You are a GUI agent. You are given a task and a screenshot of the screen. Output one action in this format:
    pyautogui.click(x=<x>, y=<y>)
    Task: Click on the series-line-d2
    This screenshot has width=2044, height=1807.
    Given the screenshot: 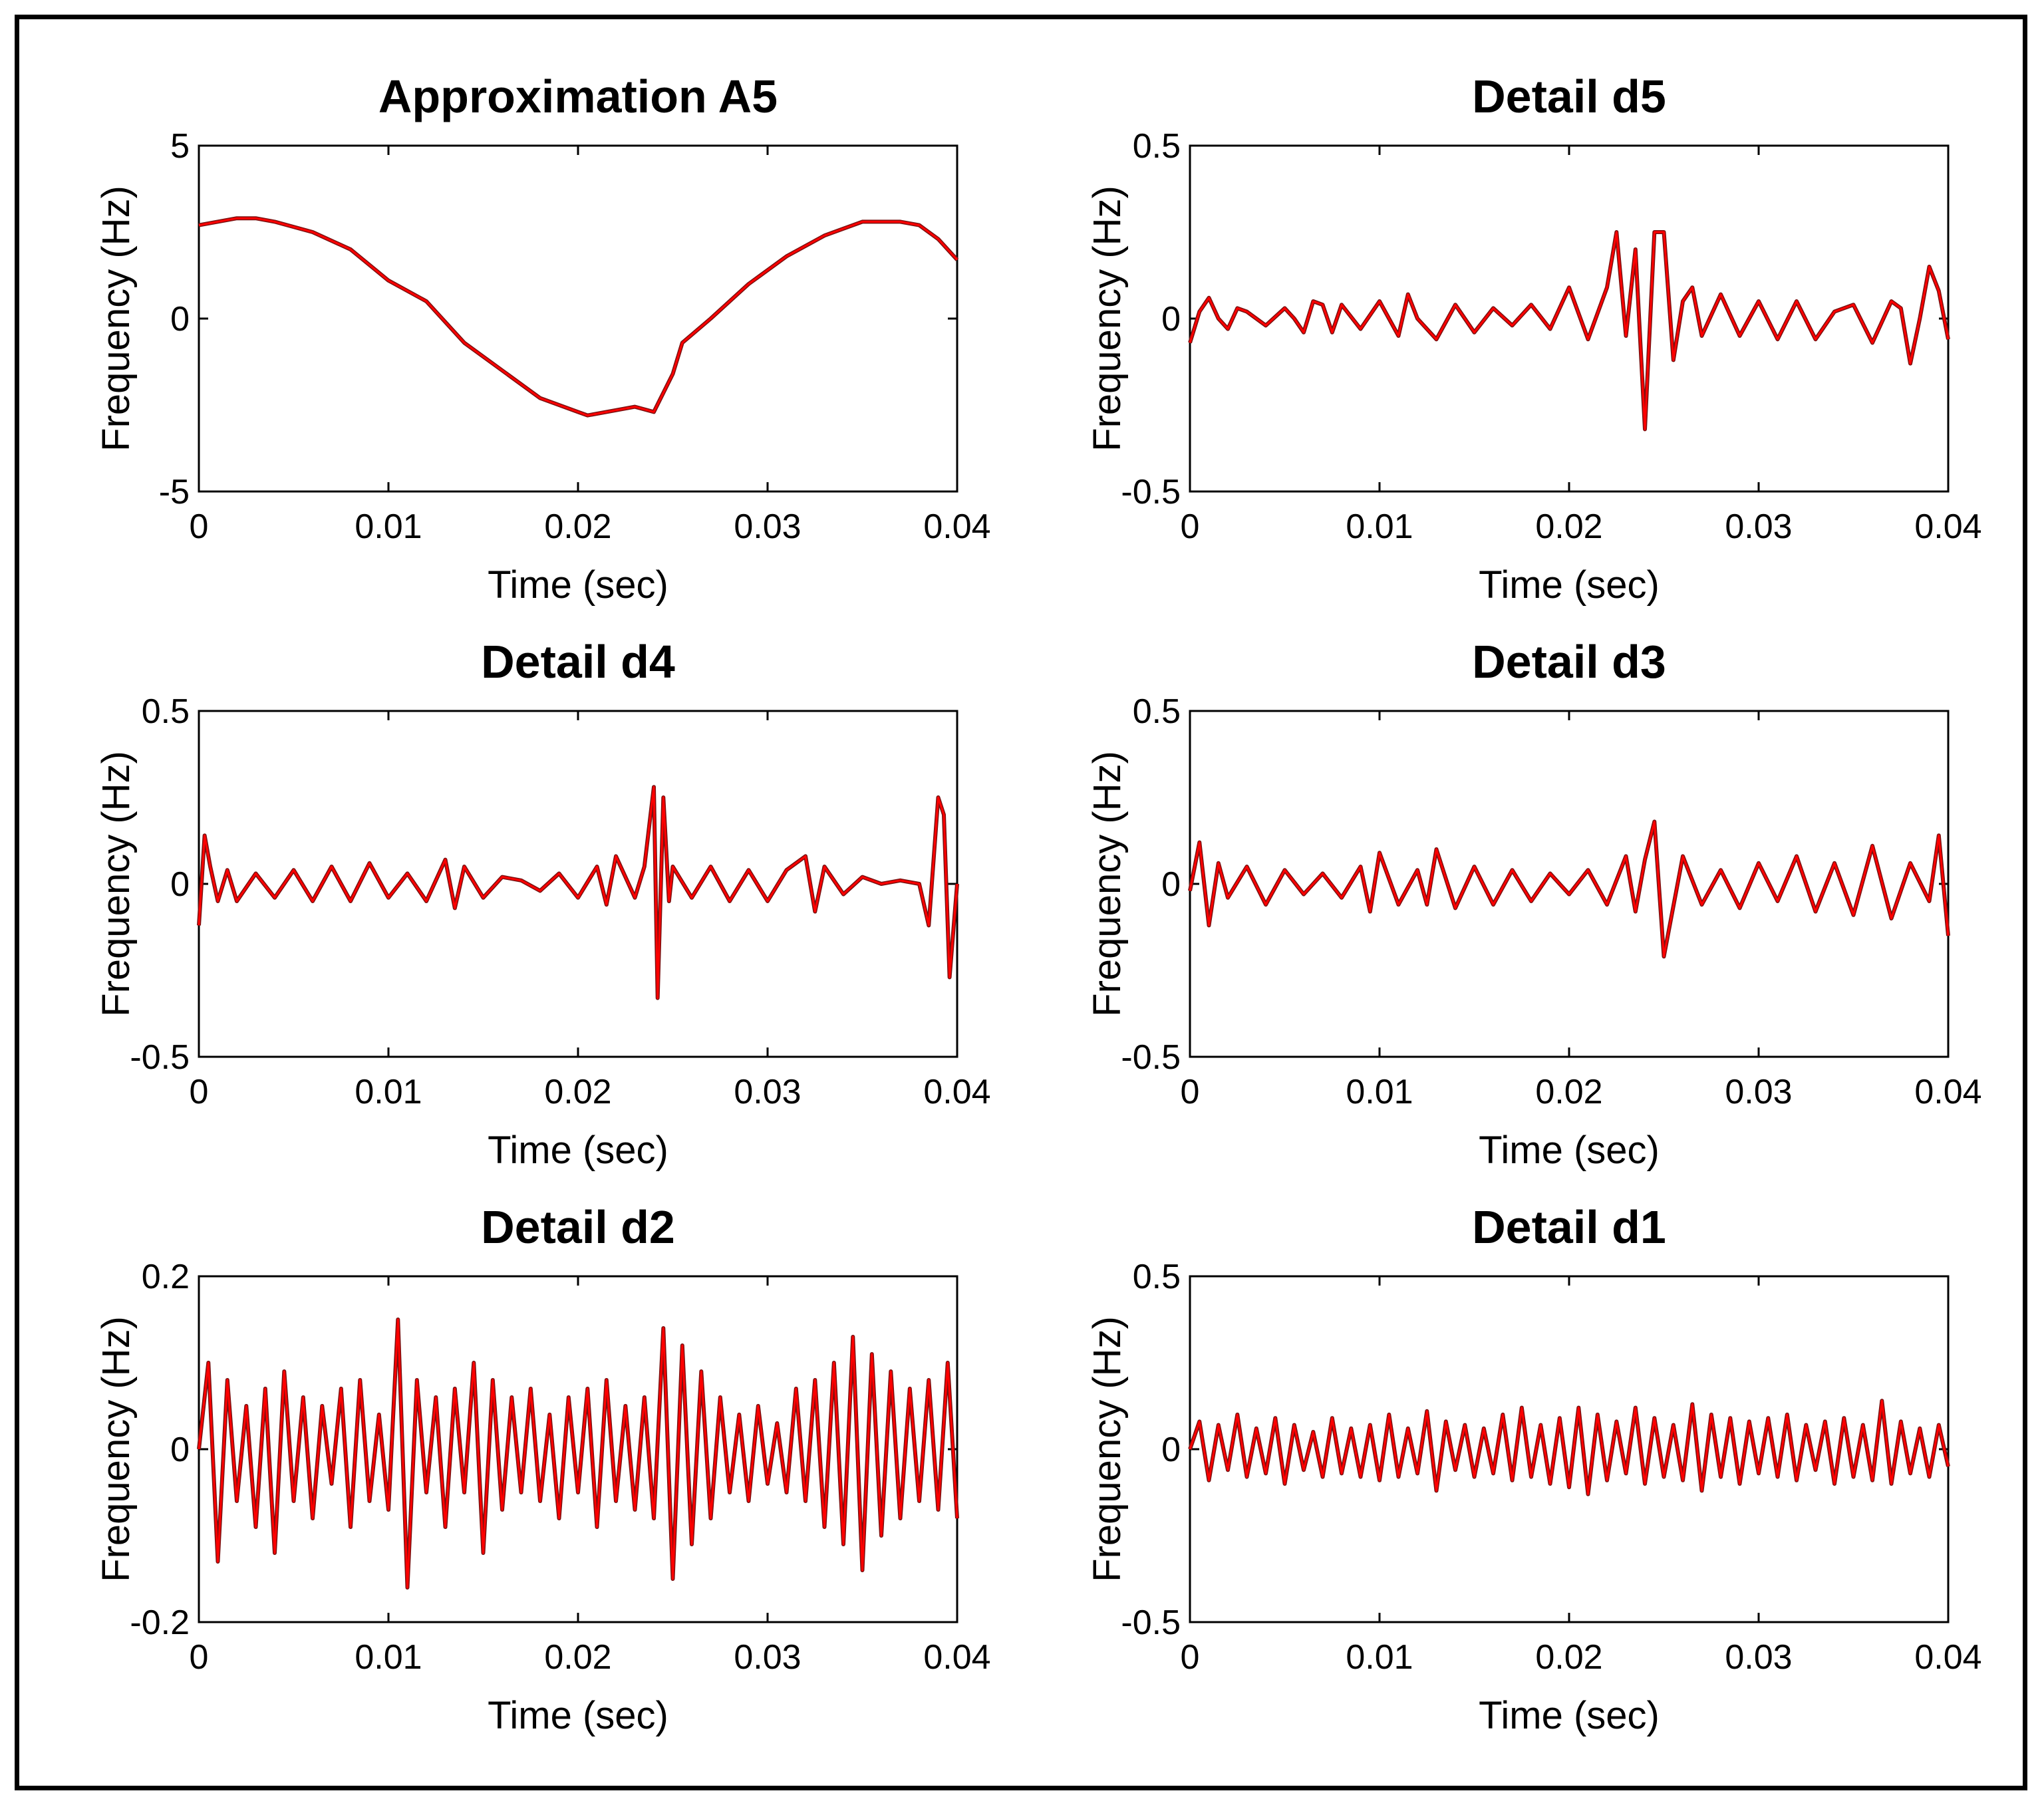 What is the action you would take?
    pyautogui.click(x=578, y=1453)
    